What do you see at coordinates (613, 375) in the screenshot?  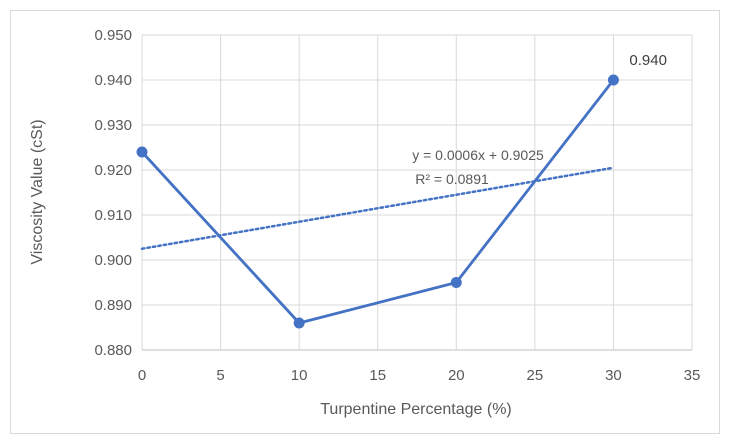 I see `x-tick-label: 30` at bounding box center [613, 375].